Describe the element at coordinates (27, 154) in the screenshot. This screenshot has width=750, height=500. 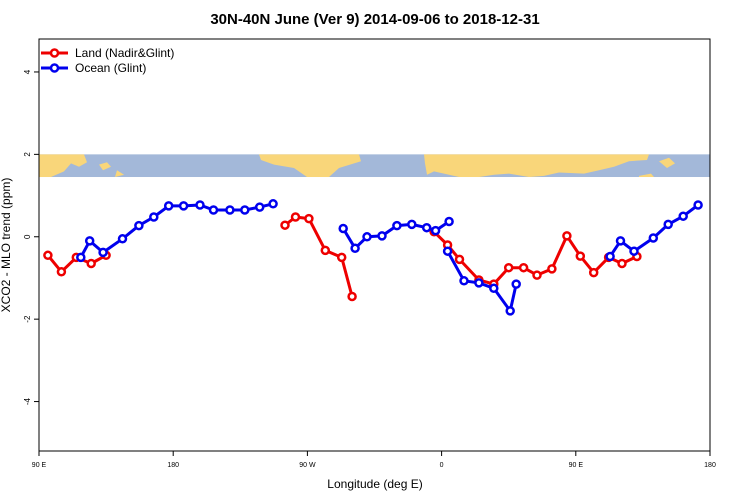
I see `y-tick-label: 2` at that location.